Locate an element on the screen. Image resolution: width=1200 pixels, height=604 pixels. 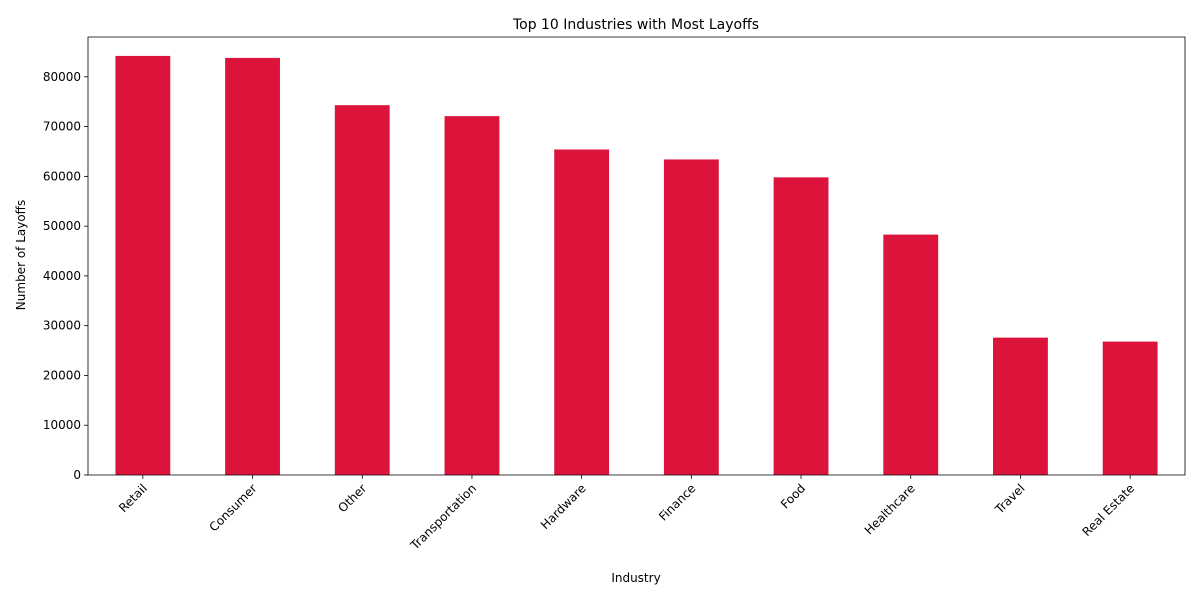
x-tick-label: Food is located at coordinates (793, 496).